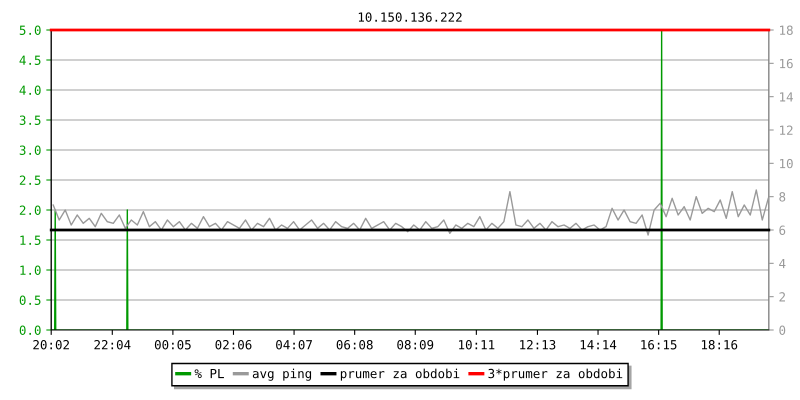  Describe the element at coordinates (782, 330) in the screenshot. I see `y2-tick-label: 0` at that location.